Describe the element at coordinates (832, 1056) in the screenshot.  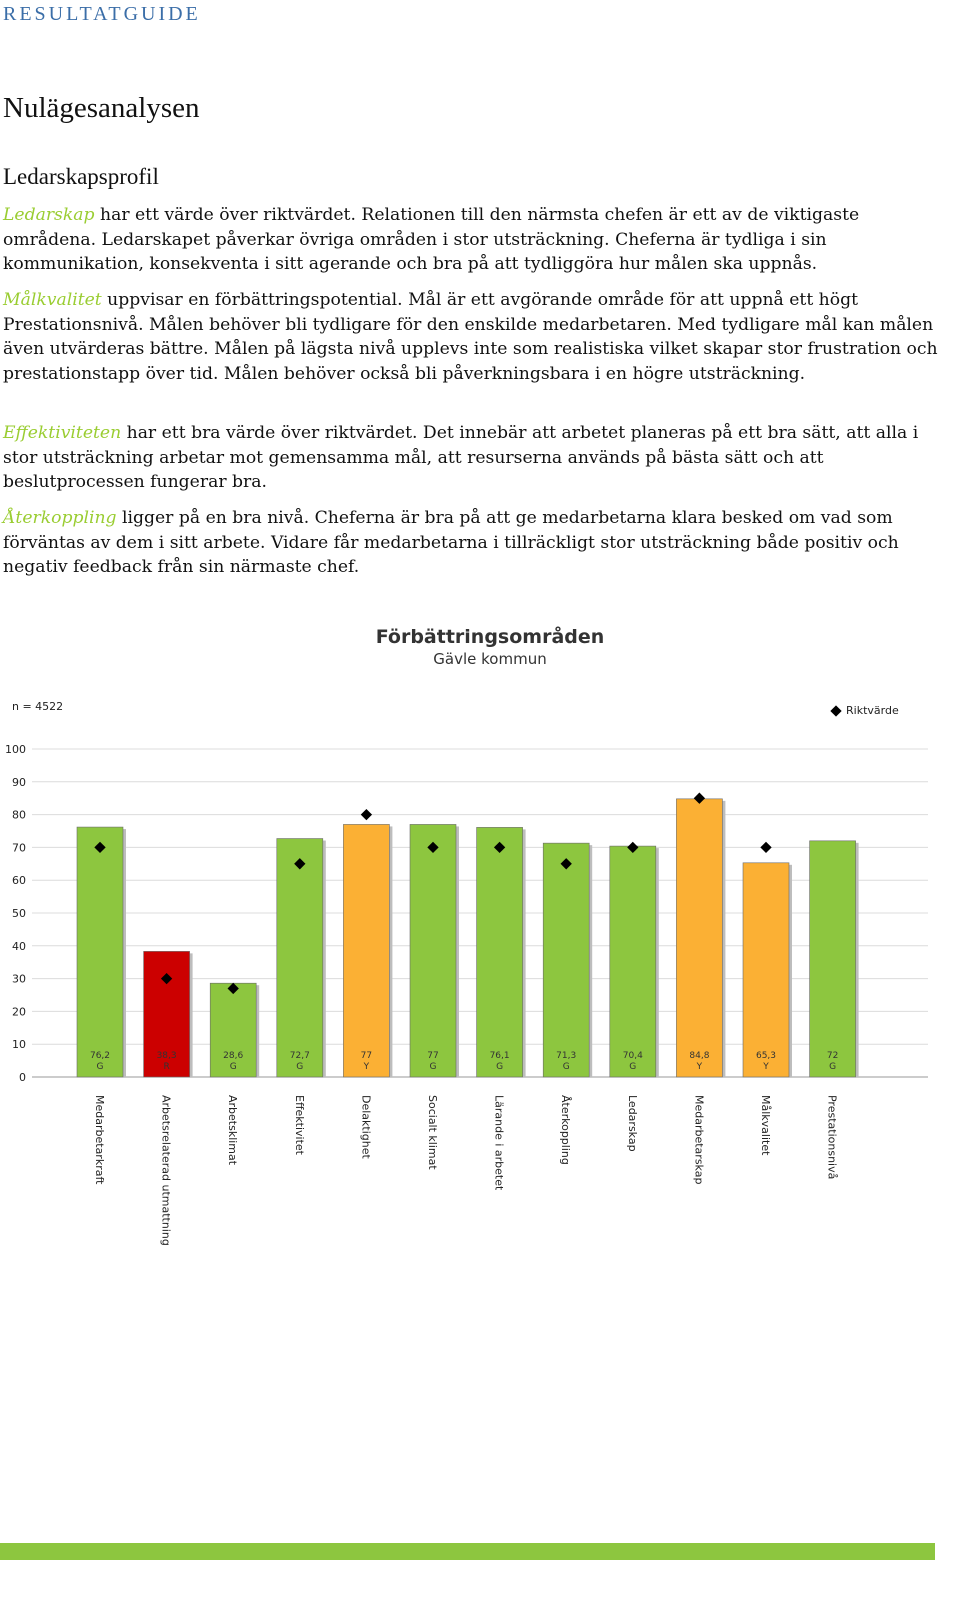
I see `bar-value-label: 72` at that location.